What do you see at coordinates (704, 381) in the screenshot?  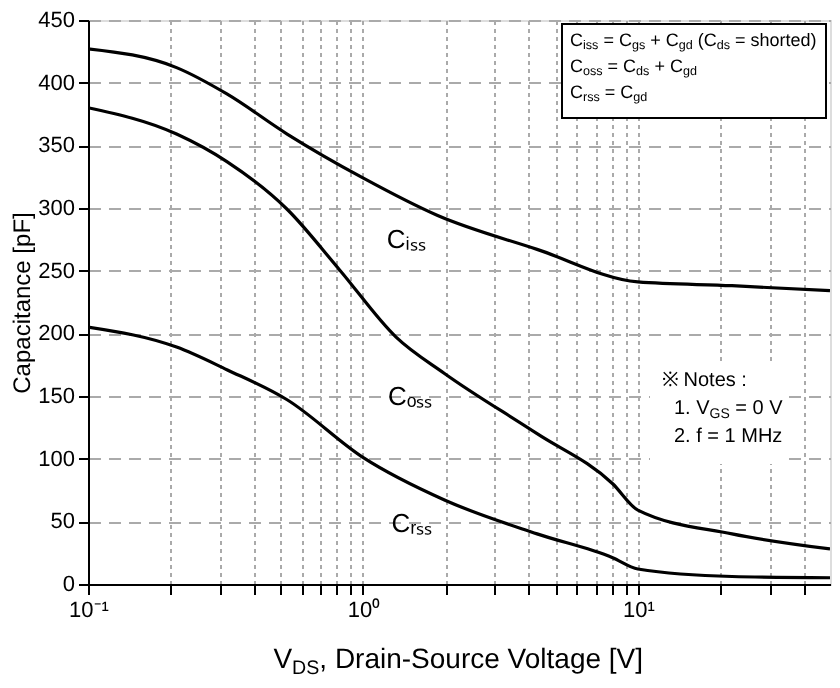 I see `annotation: ※ Notes :` at bounding box center [704, 381].